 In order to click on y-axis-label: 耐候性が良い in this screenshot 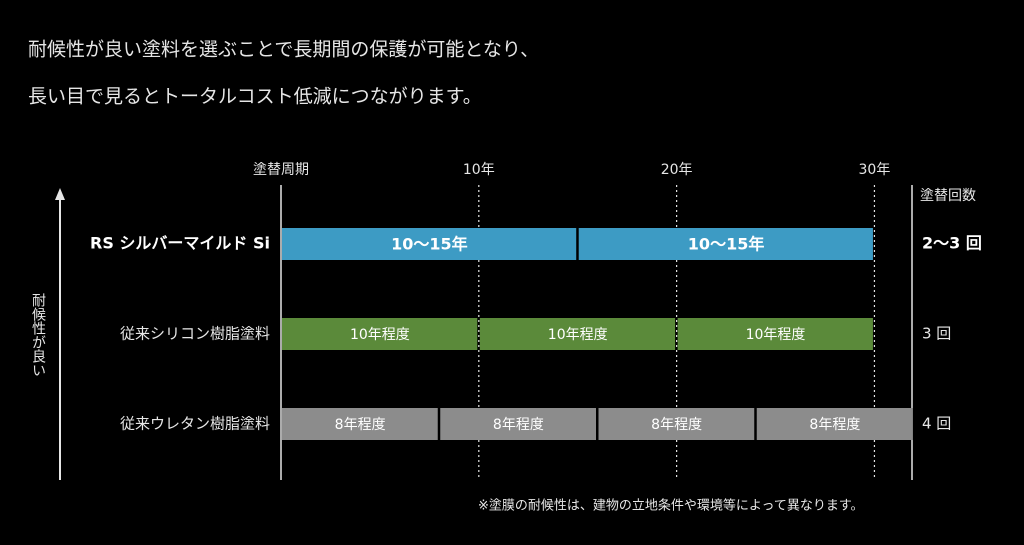, I will do `click(38, 335)`.